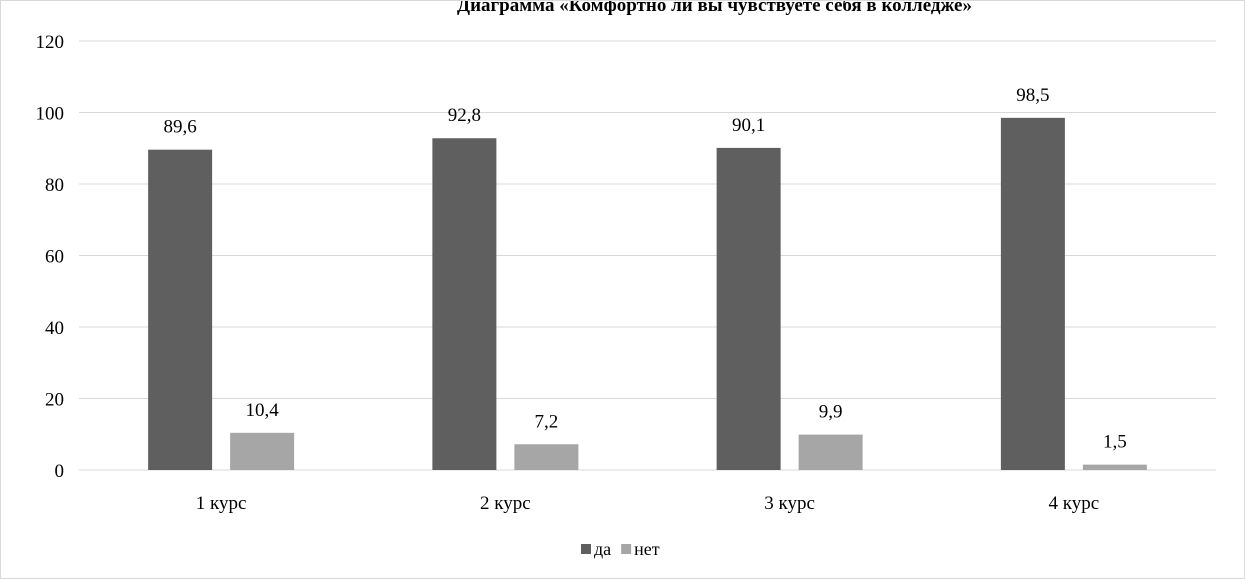 This screenshot has height=579, width=1245. What do you see at coordinates (60, 471) in the screenshot?
I see `y-tick-label: 0` at bounding box center [60, 471].